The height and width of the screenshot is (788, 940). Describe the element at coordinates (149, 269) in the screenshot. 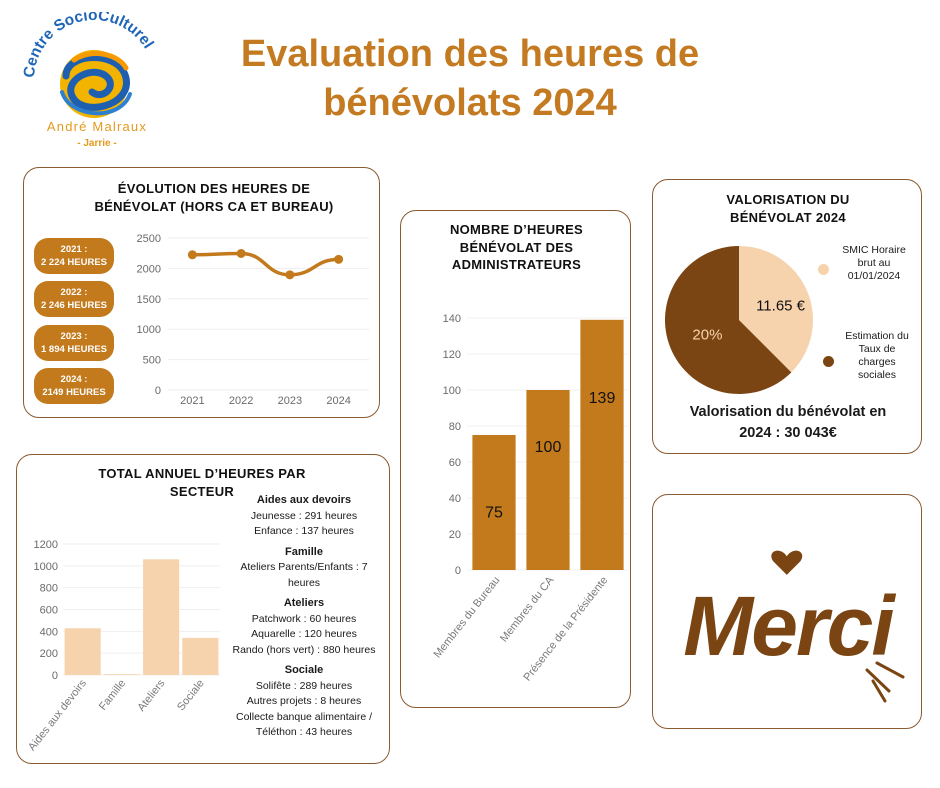

I see `y-tick-label: 2000` at that location.